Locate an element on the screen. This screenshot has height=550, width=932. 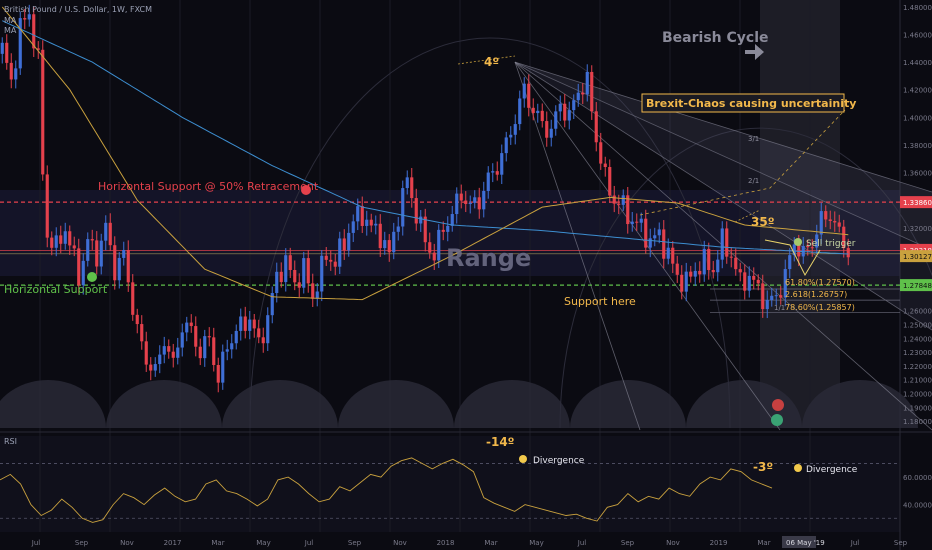
y-tick-label: 1.20000 is located at coordinates (917, 394).